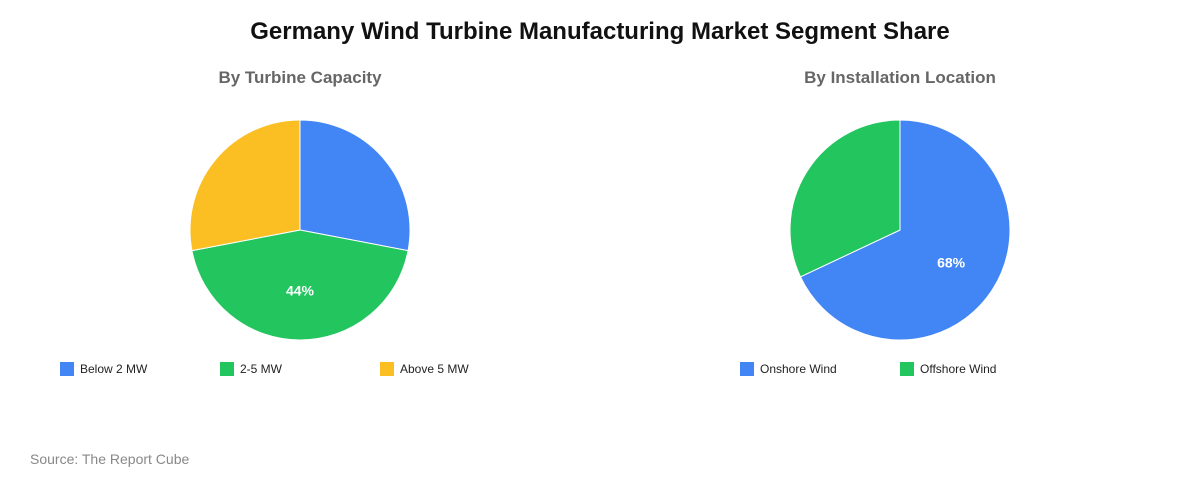 Image resolution: width=1200 pixels, height=480 pixels. I want to click on legend-label: Offshore Wind, so click(958, 369).